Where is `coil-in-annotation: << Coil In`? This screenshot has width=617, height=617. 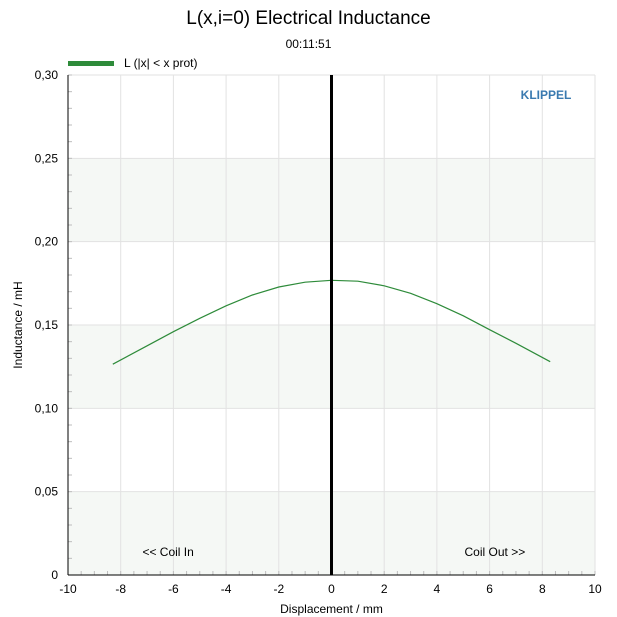
coil-in-annotation: << Coil In is located at coordinates (167, 552).